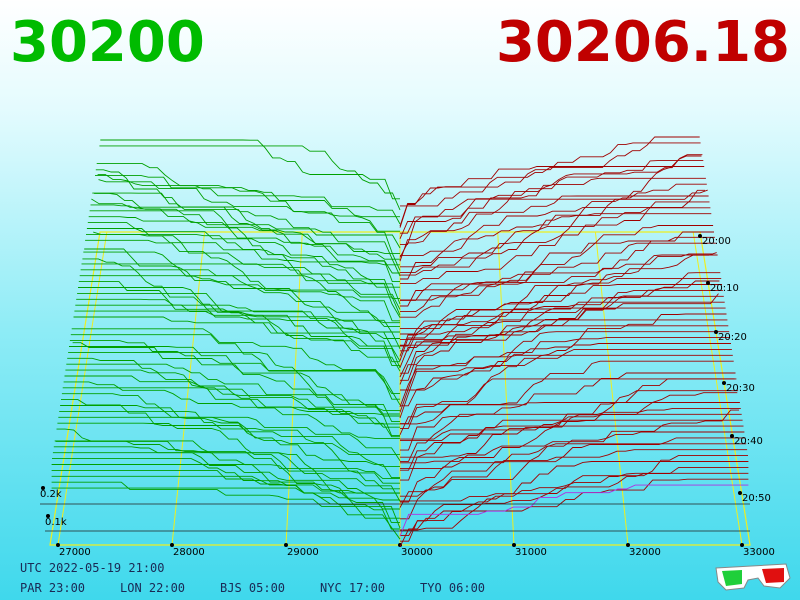 The width and height of the screenshot is (800, 600). Describe the element at coordinates (756, 498) in the screenshot. I see `time-label: 20:50` at that location.